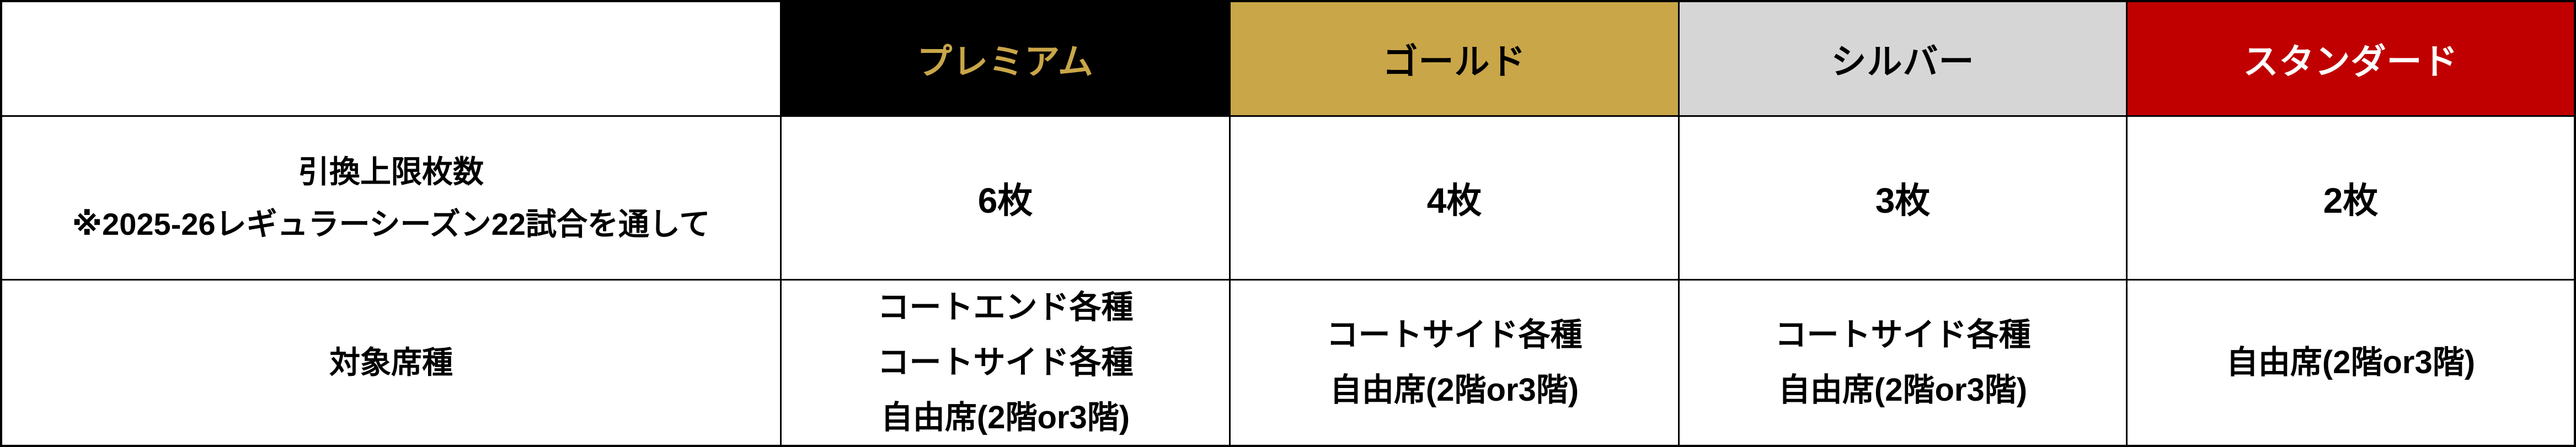  Describe the element at coordinates (2351, 58) in the screenshot. I see `tier-header-standard: スタンダード` at that location.